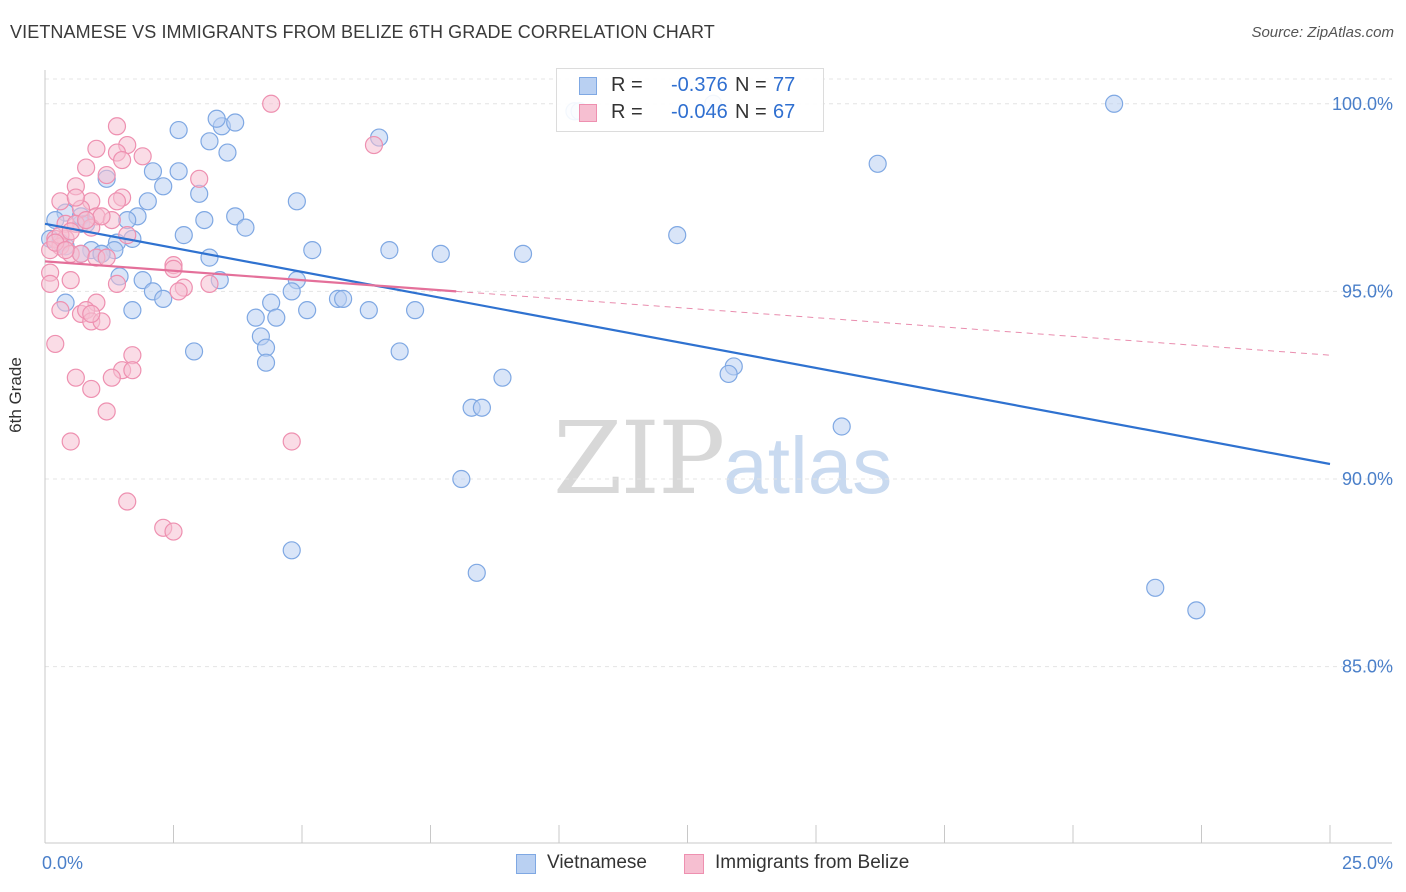 This screenshot has height=892, width=1406. Describe the element at coordinates (627, 85) in the screenshot. I see `legend-r-label: R =` at that location.